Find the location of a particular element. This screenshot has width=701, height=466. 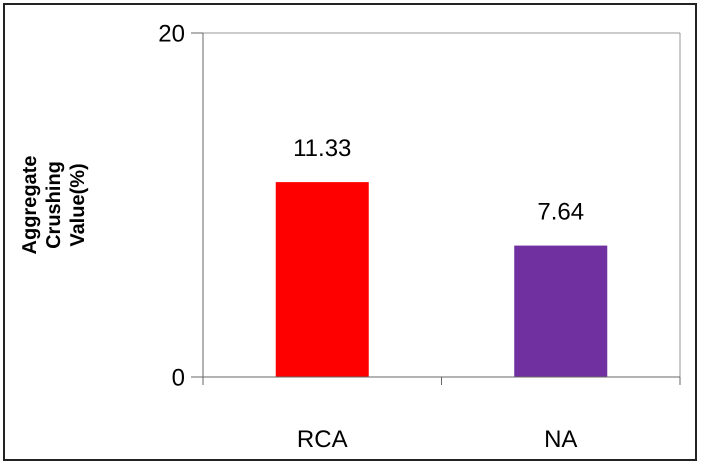

y-axis-title: Aggregate Crushing Value(%) is located at coordinates (54, 205).